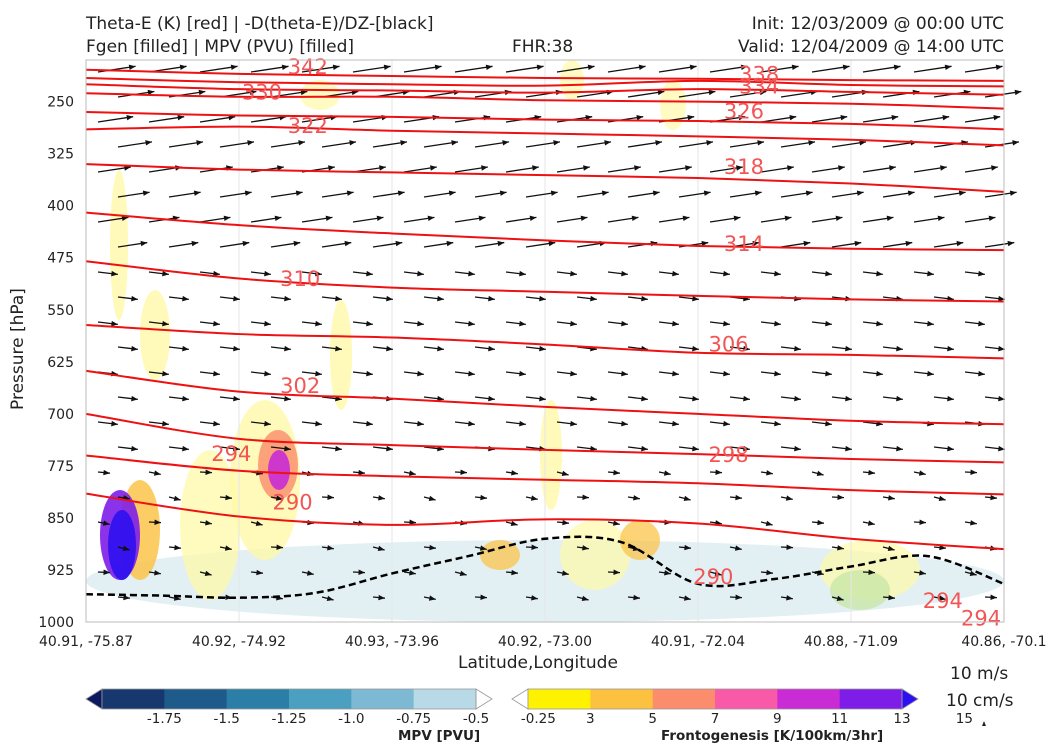 The image size is (1050, 750). Describe the element at coordinates (744, 244) in the screenshot. I see `theta-e-label: 314` at that location.